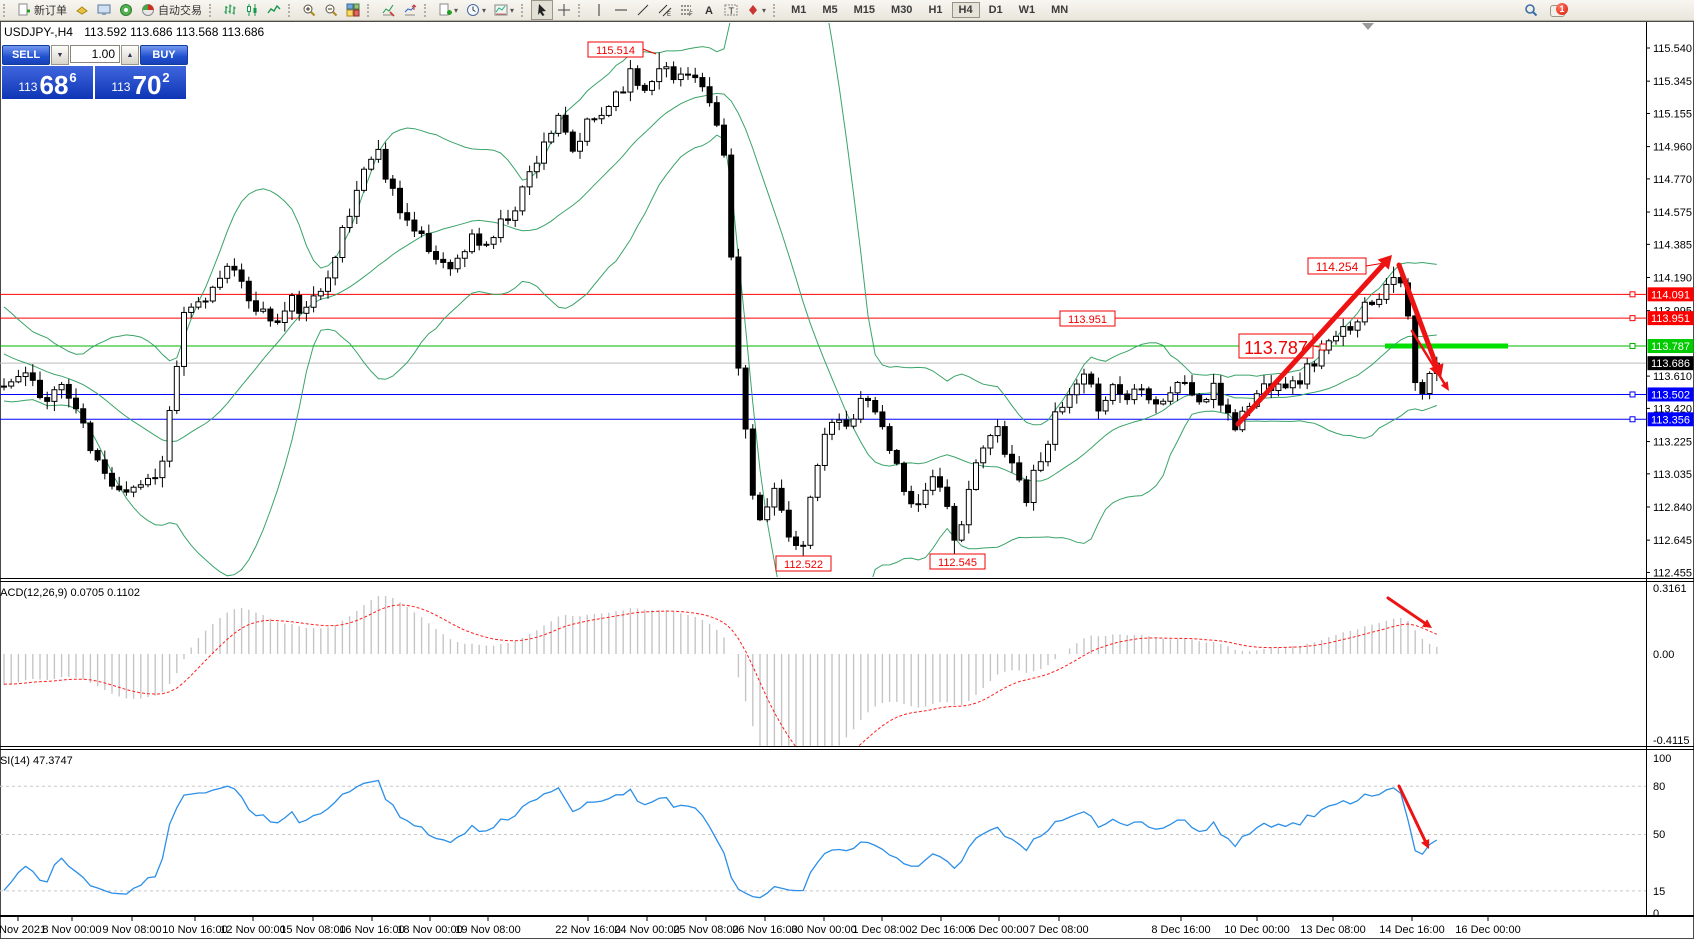 The height and width of the screenshot is (939, 1694). Describe the element at coordinates (720, 839) in the screenshot. I see `rsi-line` at that location.